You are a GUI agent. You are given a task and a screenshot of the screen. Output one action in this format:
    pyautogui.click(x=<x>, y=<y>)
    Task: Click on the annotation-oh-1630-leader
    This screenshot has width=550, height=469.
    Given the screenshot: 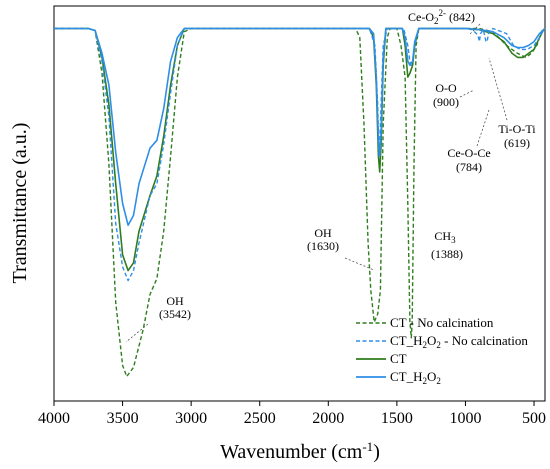 What is the action you would take?
    pyautogui.click(x=359, y=264)
    